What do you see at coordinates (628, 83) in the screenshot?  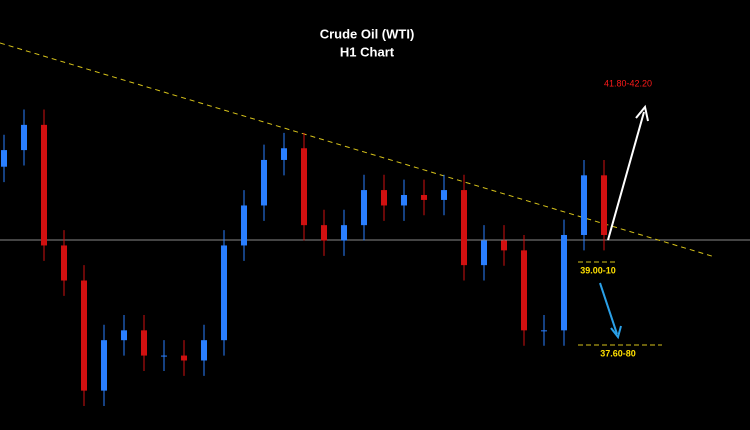 I see `annotation: 41.80-42.20` at bounding box center [628, 83].